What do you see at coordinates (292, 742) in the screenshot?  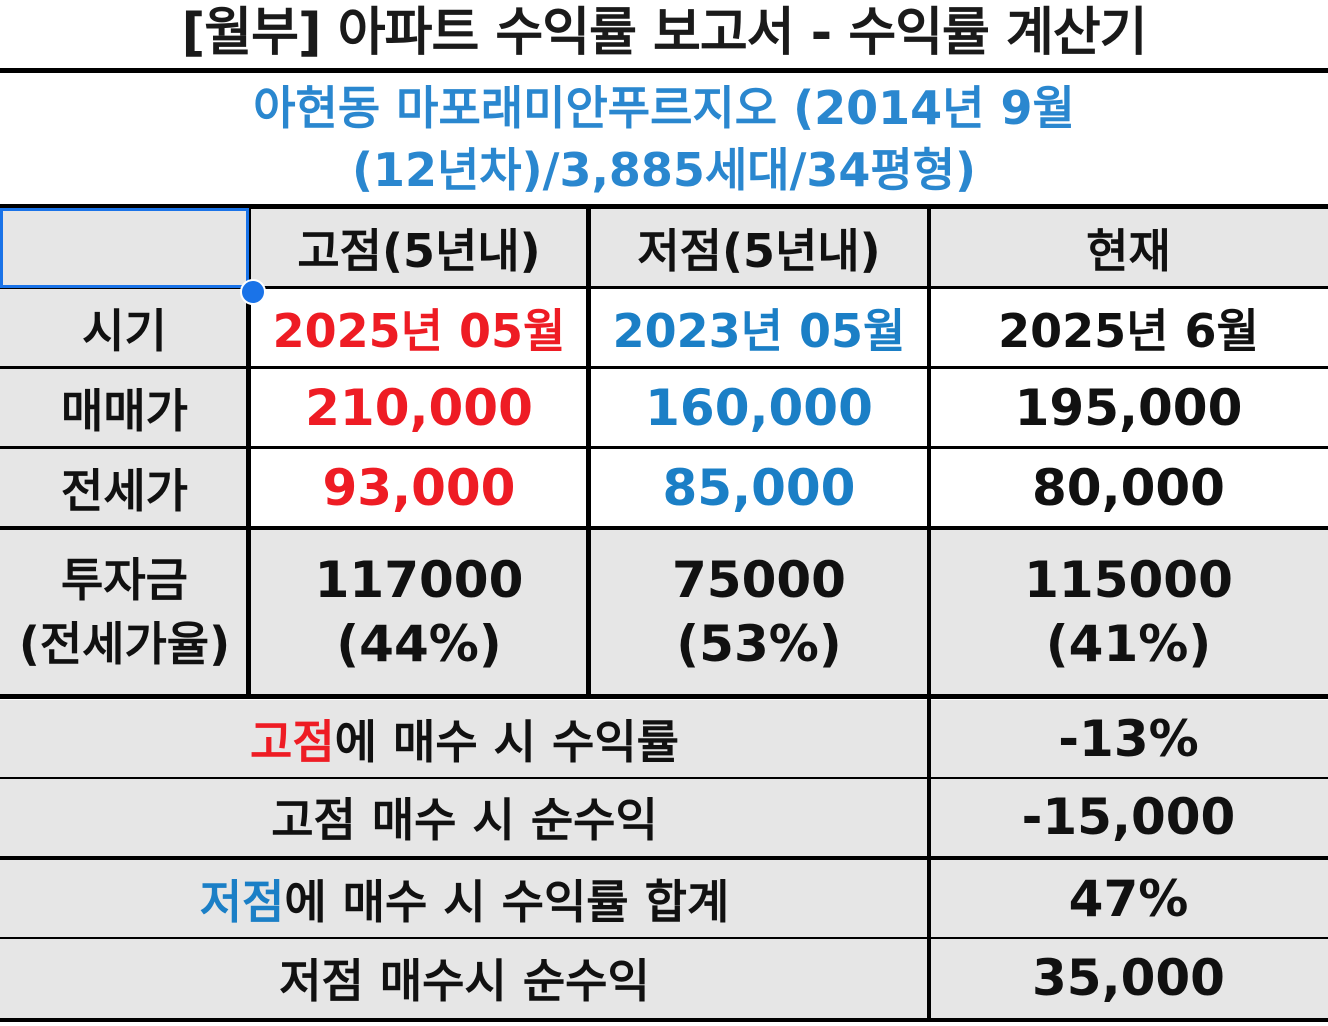 I see `high-return-label-highlight: 고점` at bounding box center [292, 742].